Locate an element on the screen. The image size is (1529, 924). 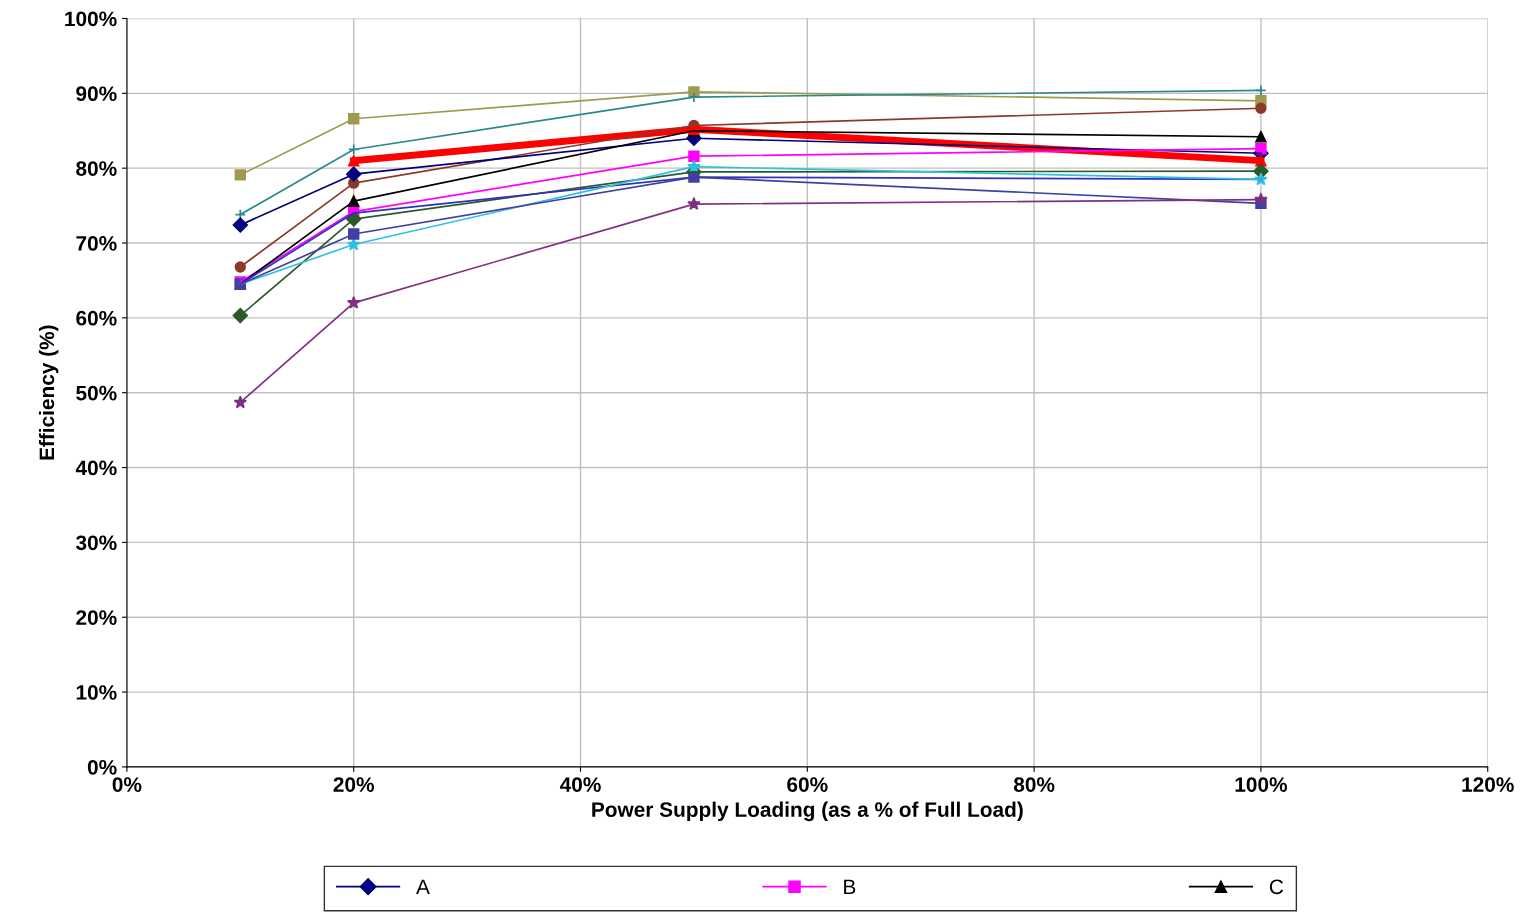
y-tick-label: 80% is located at coordinates (96, 168).